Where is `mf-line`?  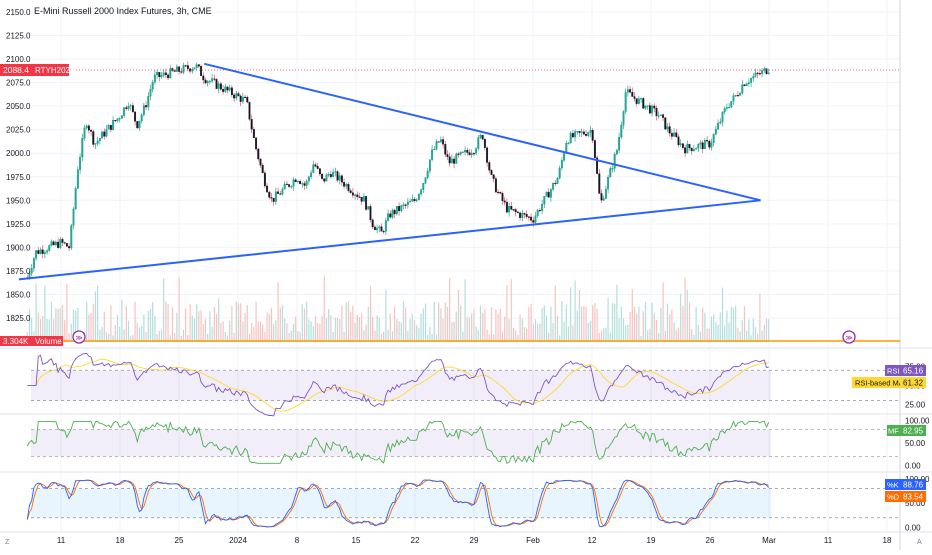 mf-line is located at coordinates (398, 442).